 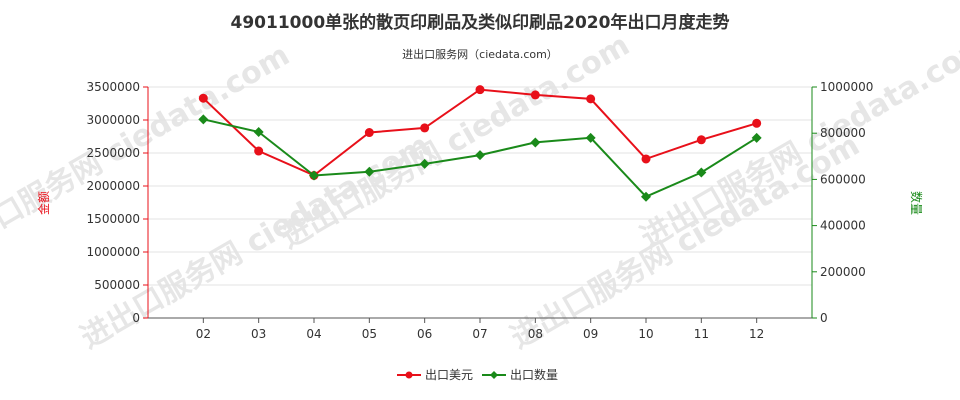 What do you see at coordinates (480, 54) in the screenshot?
I see `chart-subtitle: 进出口服务网（ciedata.com）` at bounding box center [480, 54].